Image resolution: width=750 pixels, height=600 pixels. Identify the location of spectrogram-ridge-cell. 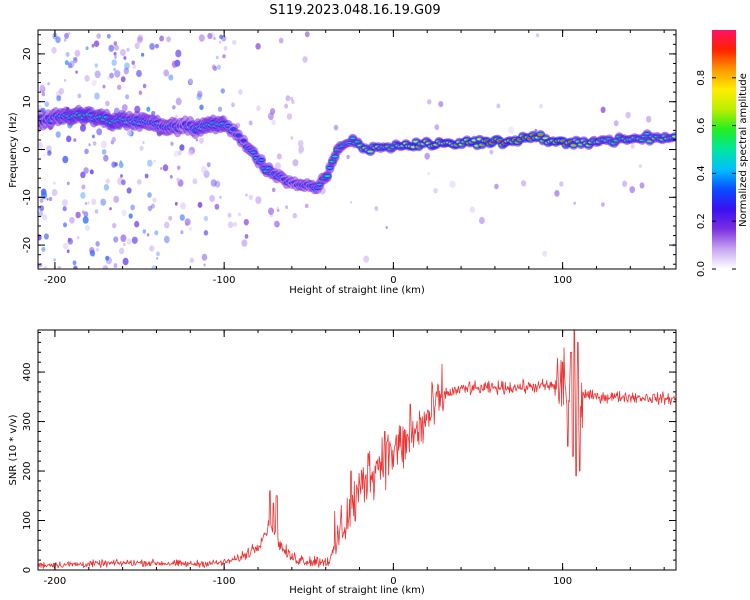
(352, 138).